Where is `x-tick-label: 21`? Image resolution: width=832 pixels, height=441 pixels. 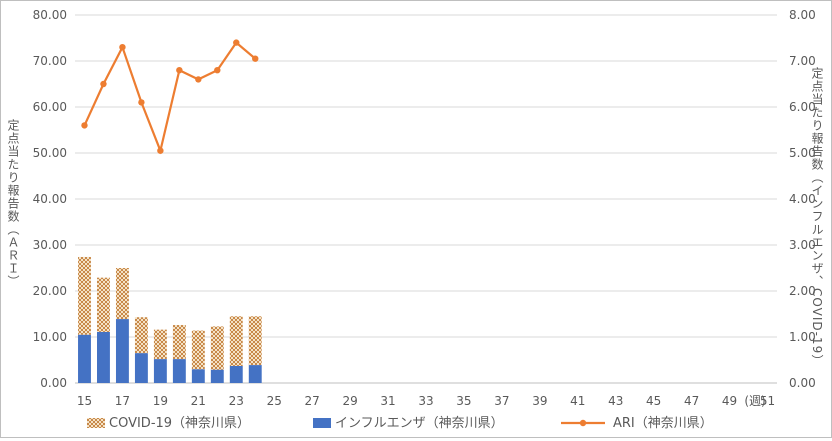
x-tick-label: 21 is located at coordinates (198, 401).